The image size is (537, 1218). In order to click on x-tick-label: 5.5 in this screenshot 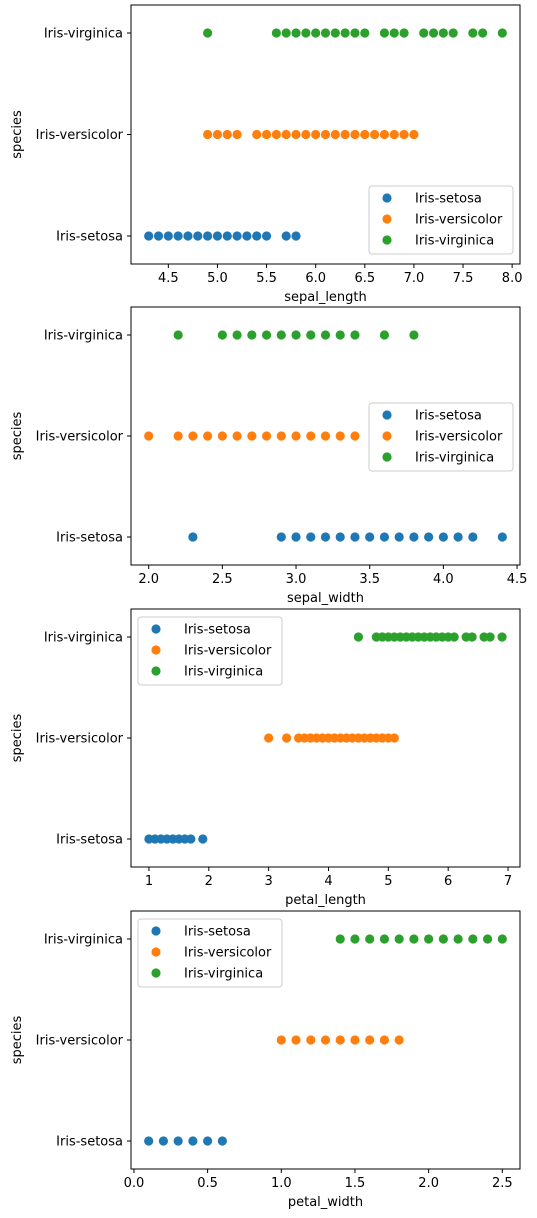, I will do `click(266, 278)`.